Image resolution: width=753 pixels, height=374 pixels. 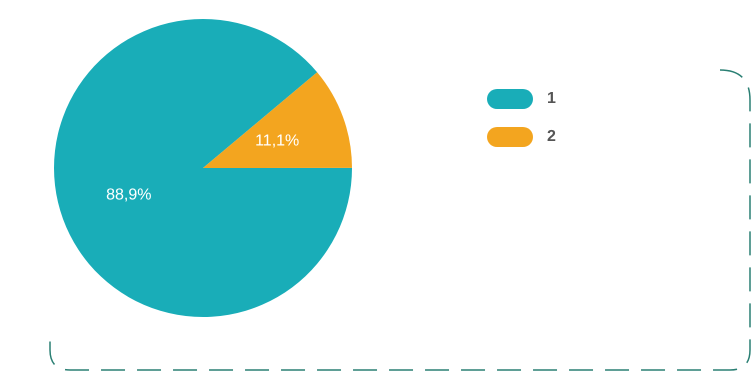 I want to click on data-label: 11,1%, so click(x=277, y=141).